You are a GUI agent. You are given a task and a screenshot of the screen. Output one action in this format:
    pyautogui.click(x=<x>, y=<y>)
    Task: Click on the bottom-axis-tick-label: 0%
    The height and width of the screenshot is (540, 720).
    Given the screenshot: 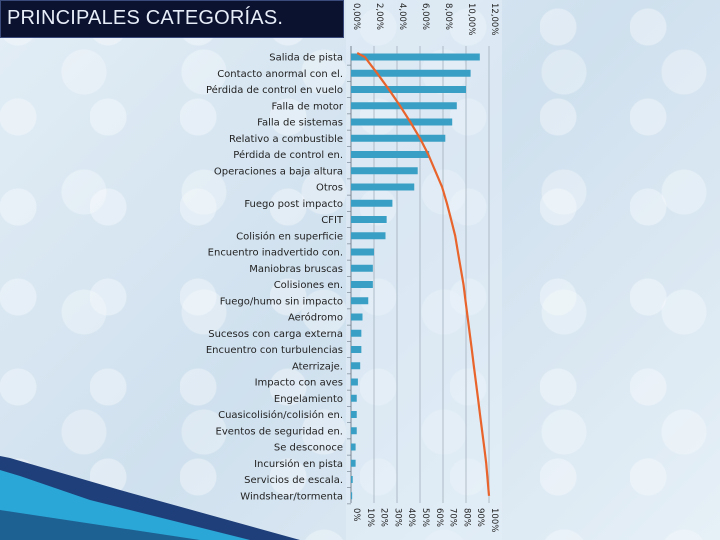 What is the action you would take?
    pyautogui.click(x=356, y=515)
    